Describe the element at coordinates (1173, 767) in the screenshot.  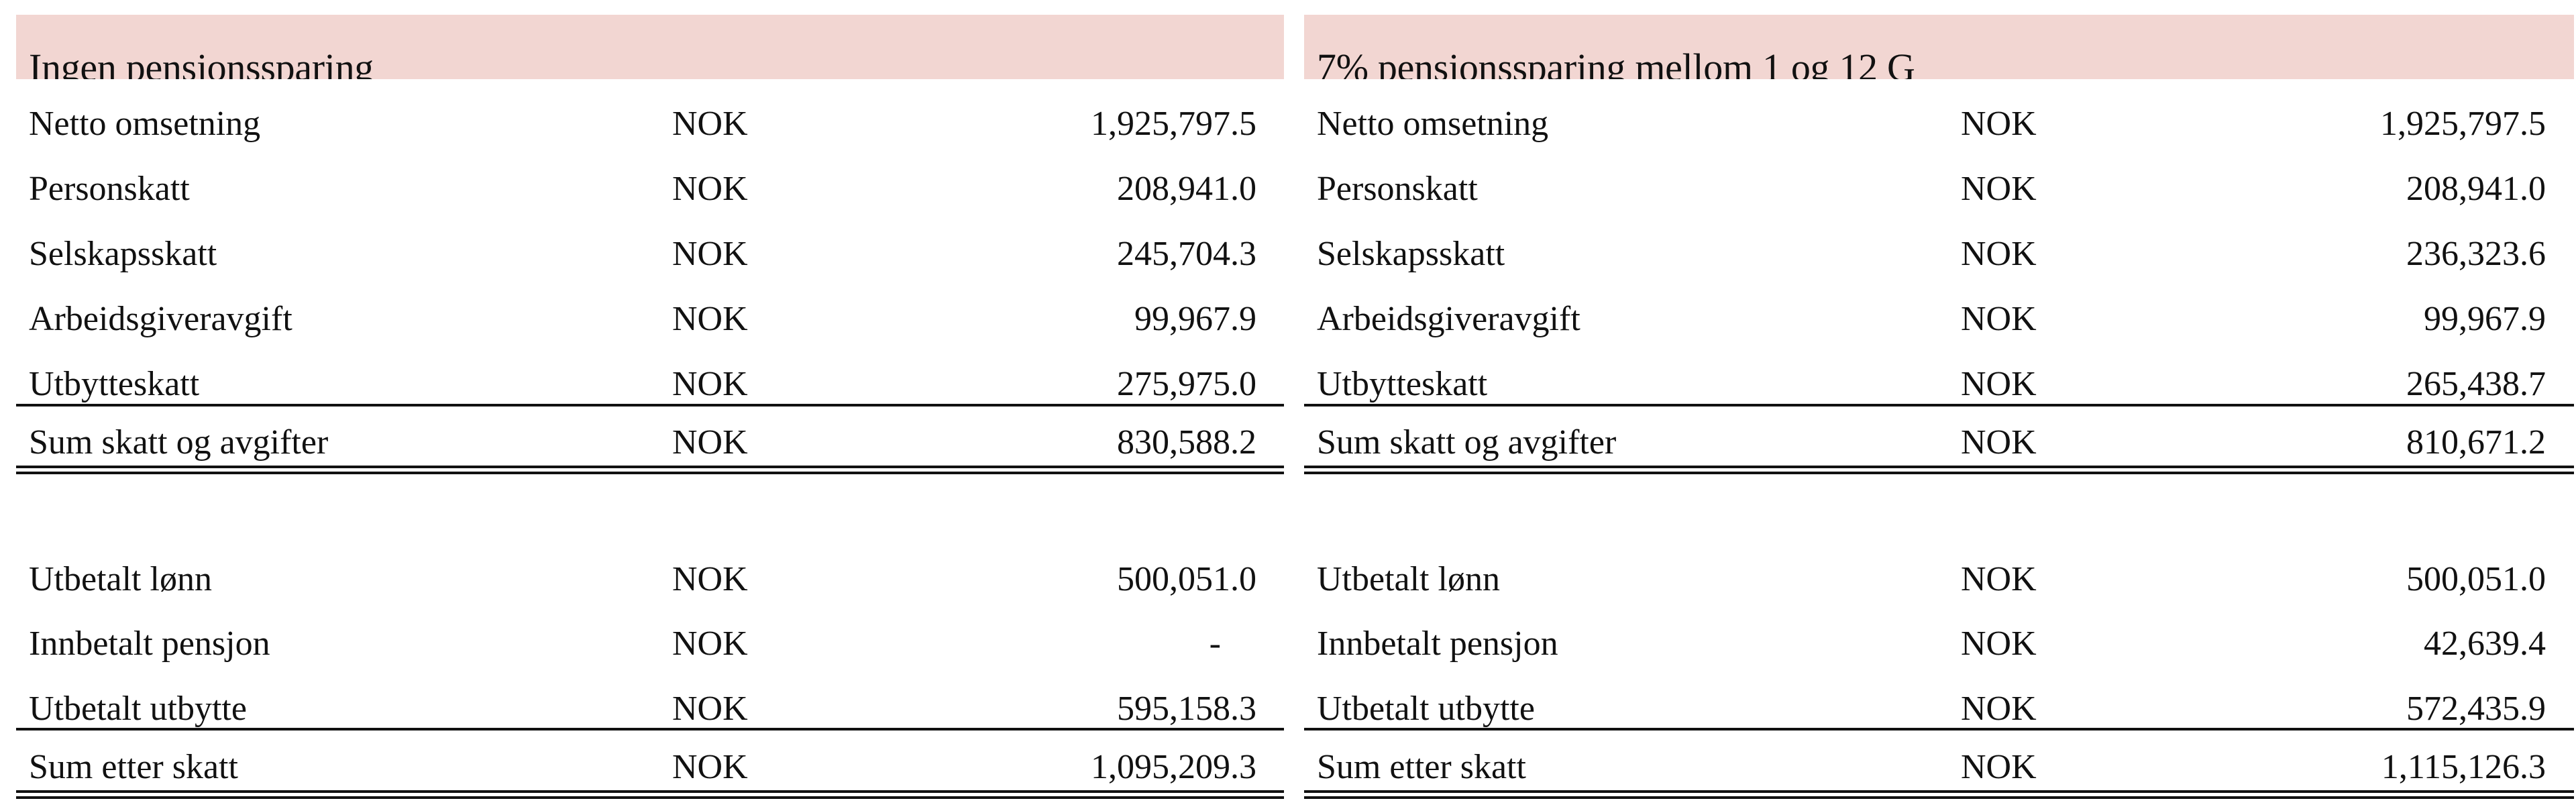
I see `total-value: 1,095,209.3` at that location.